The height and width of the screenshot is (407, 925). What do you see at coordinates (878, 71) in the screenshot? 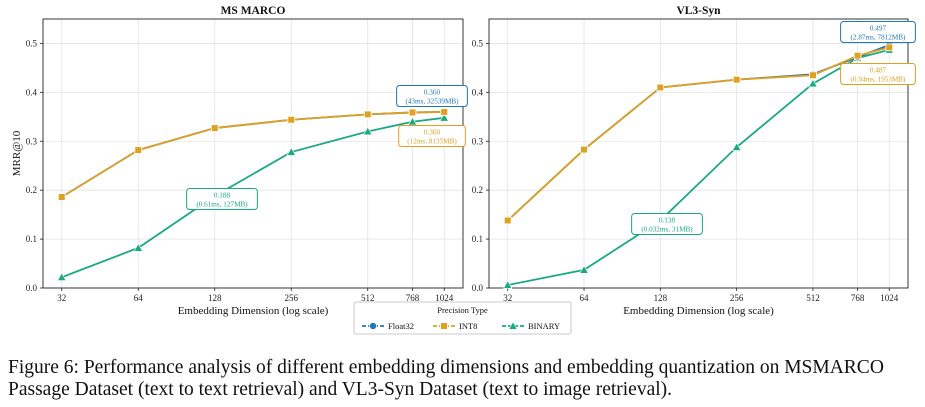
I see `annotation-value: 0.487` at bounding box center [878, 71].